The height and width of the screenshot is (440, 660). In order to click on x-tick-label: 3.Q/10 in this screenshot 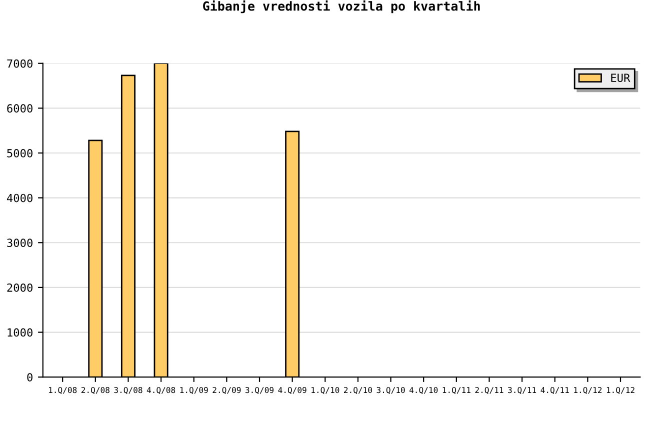, I will do `click(390, 390)`.